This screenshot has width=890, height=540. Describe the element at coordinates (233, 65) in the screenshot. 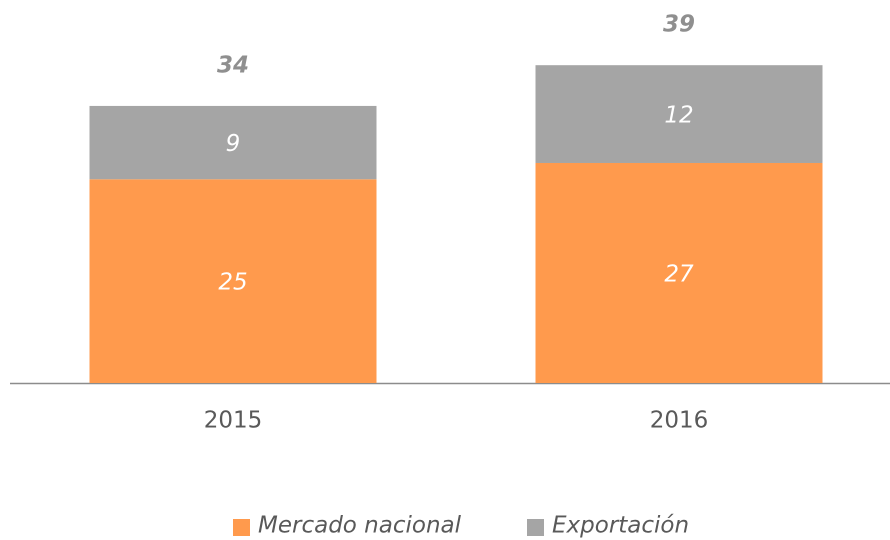

I see `total-label: 34` at that location.